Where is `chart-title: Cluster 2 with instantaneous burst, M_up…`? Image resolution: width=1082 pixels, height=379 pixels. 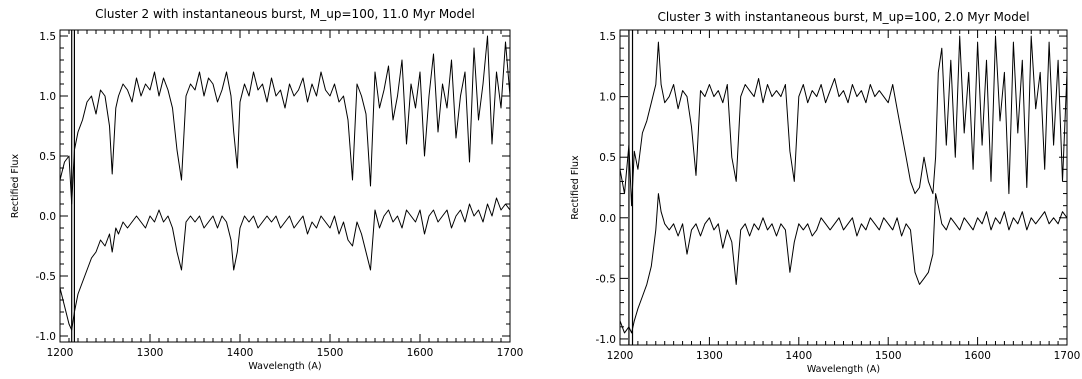
chart-title: Cluster 2 with instantaneous burst, M_up… is located at coordinates (285, 14).